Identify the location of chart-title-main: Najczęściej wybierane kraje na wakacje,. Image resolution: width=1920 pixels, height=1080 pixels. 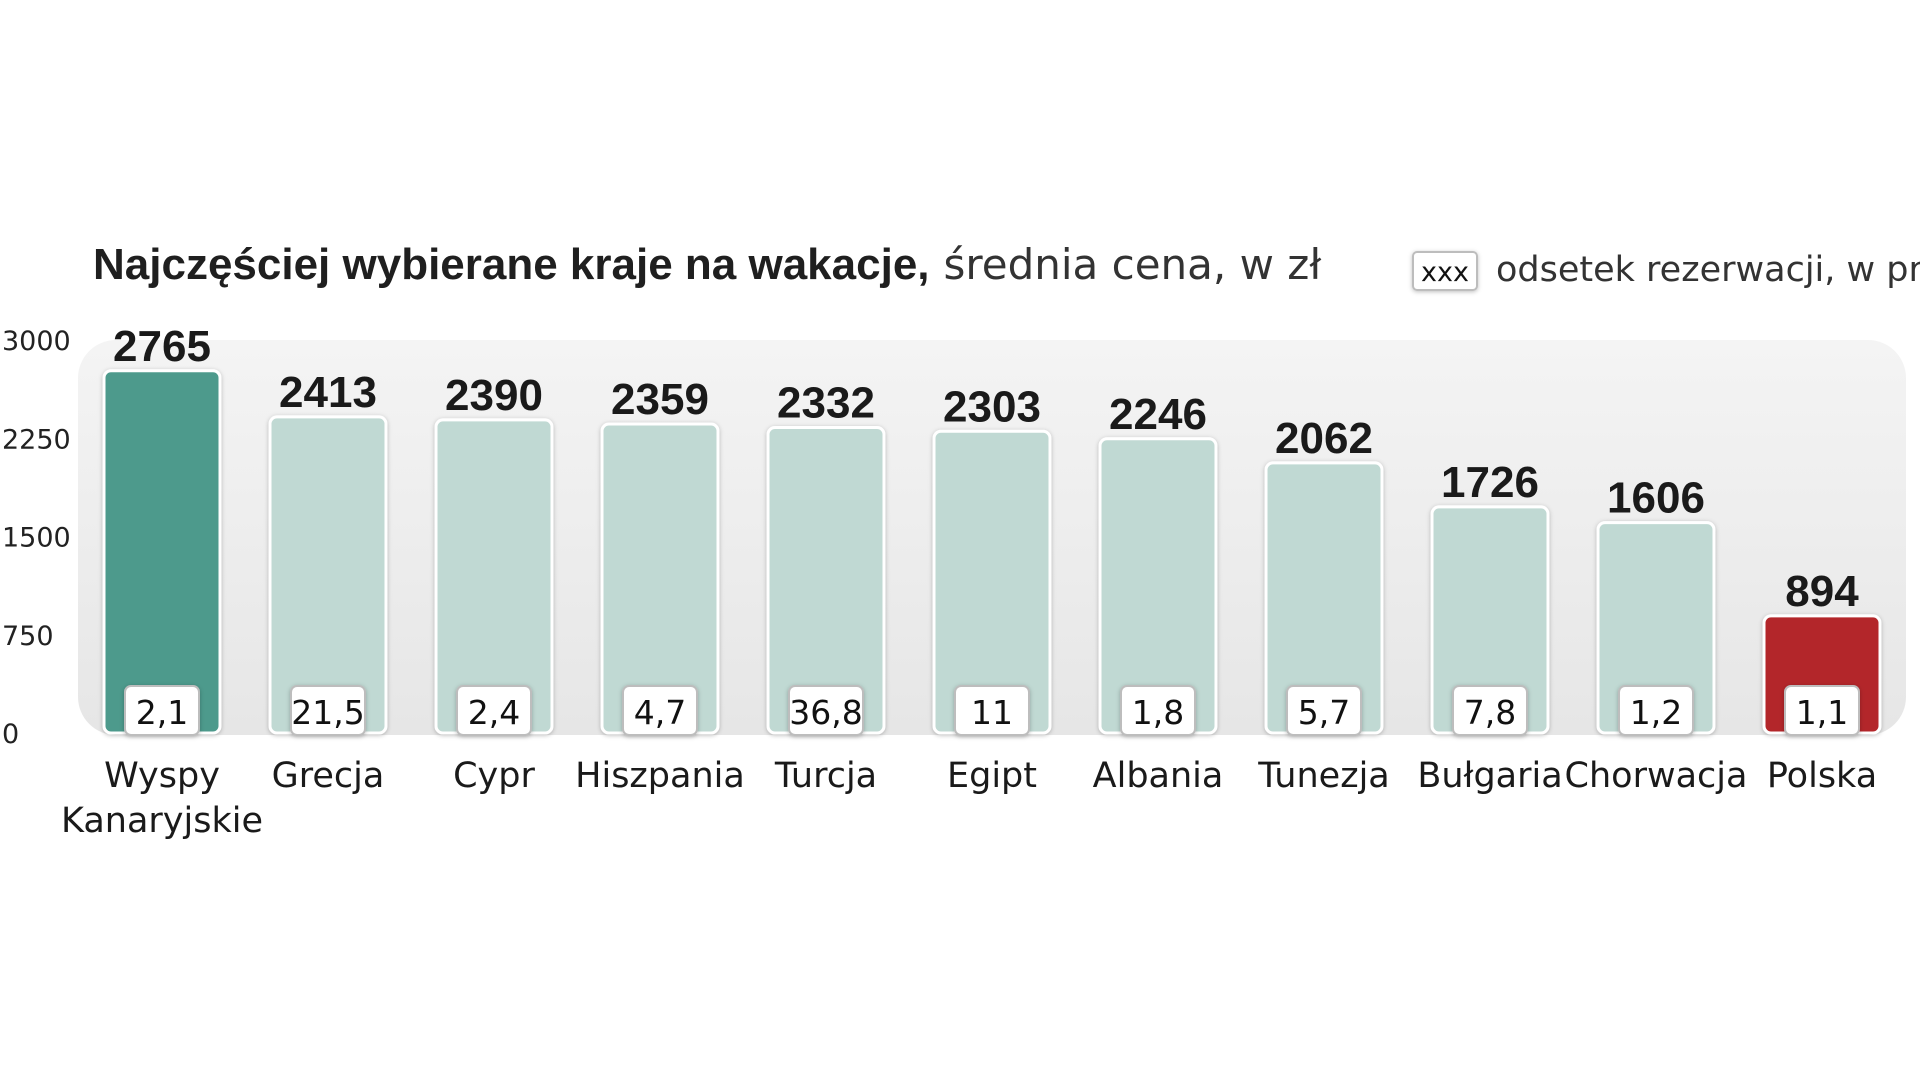
(511, 264).